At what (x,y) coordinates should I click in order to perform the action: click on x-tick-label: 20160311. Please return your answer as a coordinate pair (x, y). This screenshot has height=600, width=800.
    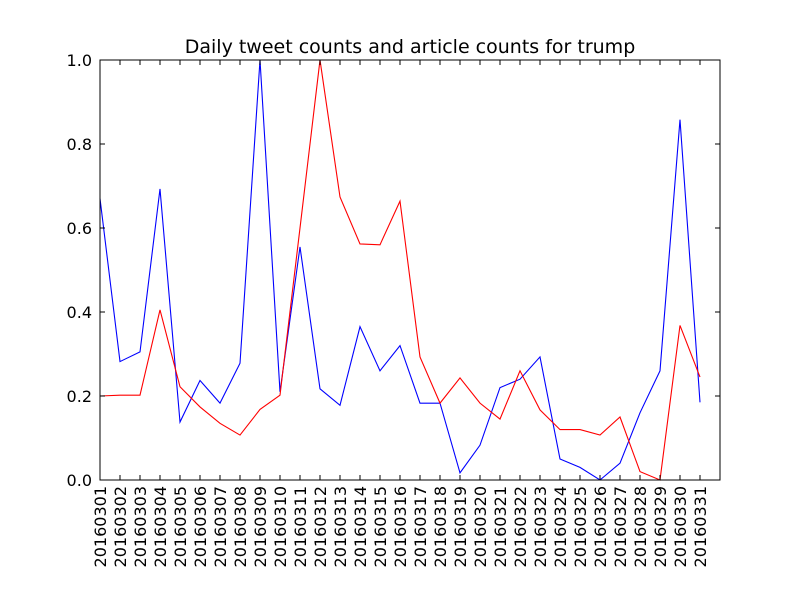
    Looking at the image, I should click on (300, 526).